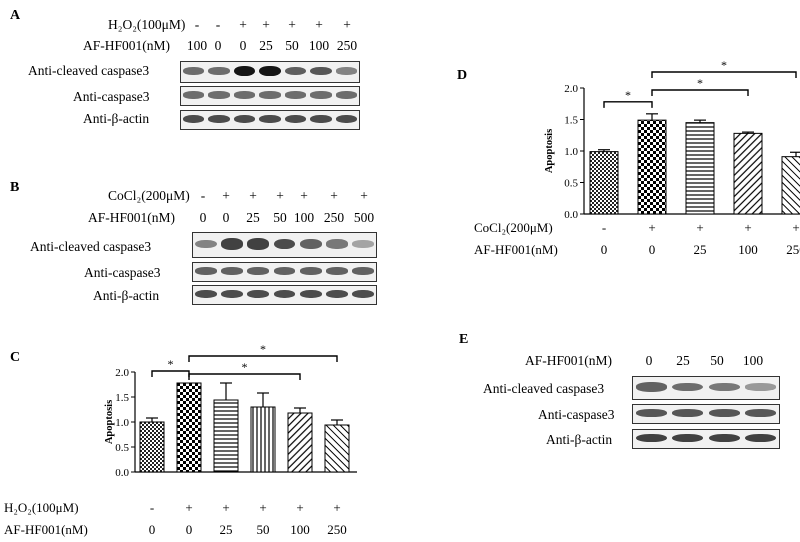 The height and width of the screenshot is (542, 800). Describe the element at coordinates (197, 24) in the screenshot. I see `panel-a-treatment-0: -` at that location.